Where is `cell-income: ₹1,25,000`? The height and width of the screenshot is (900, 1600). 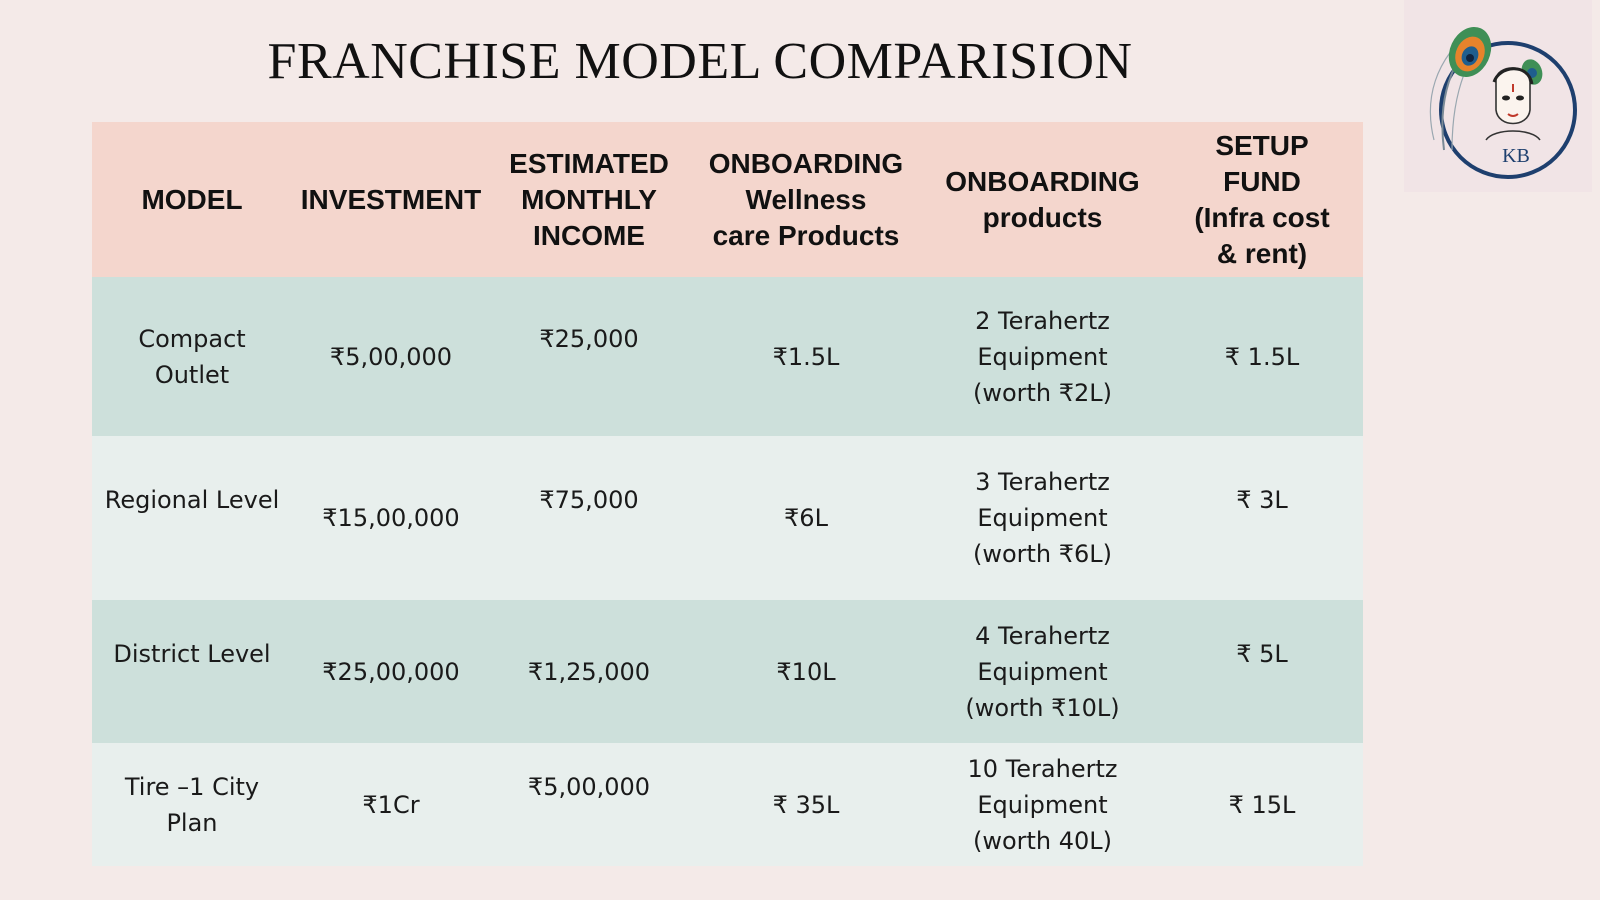 cell-income: ₹1,25,000 is located at coordinates (589, 671).